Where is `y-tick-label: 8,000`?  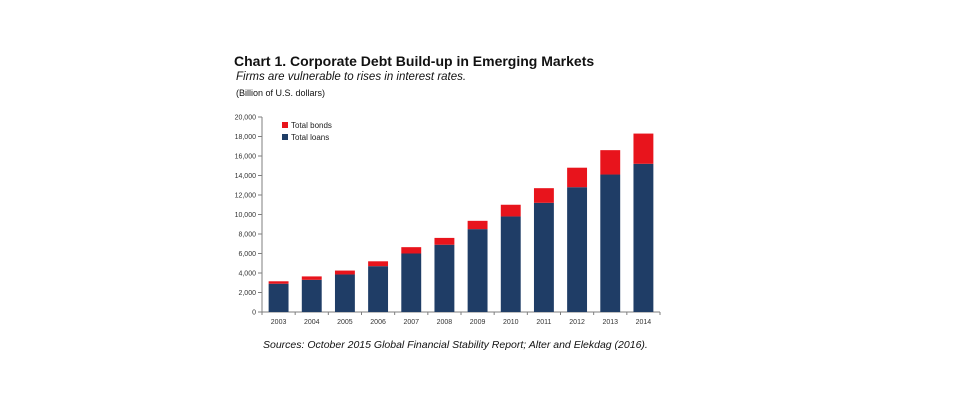 y-tick-label: 8,000 is located at coordinates (247, 235).